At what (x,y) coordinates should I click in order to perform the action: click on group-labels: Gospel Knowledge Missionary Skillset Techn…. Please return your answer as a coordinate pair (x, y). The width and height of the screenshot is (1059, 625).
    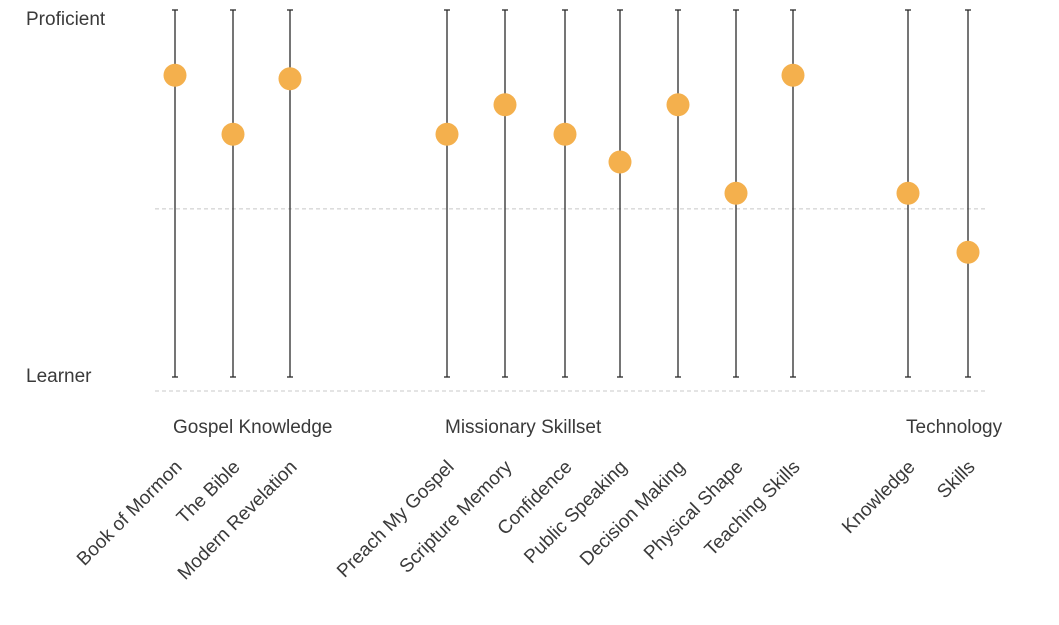
    Looking at the image, I should click on (588, 427).